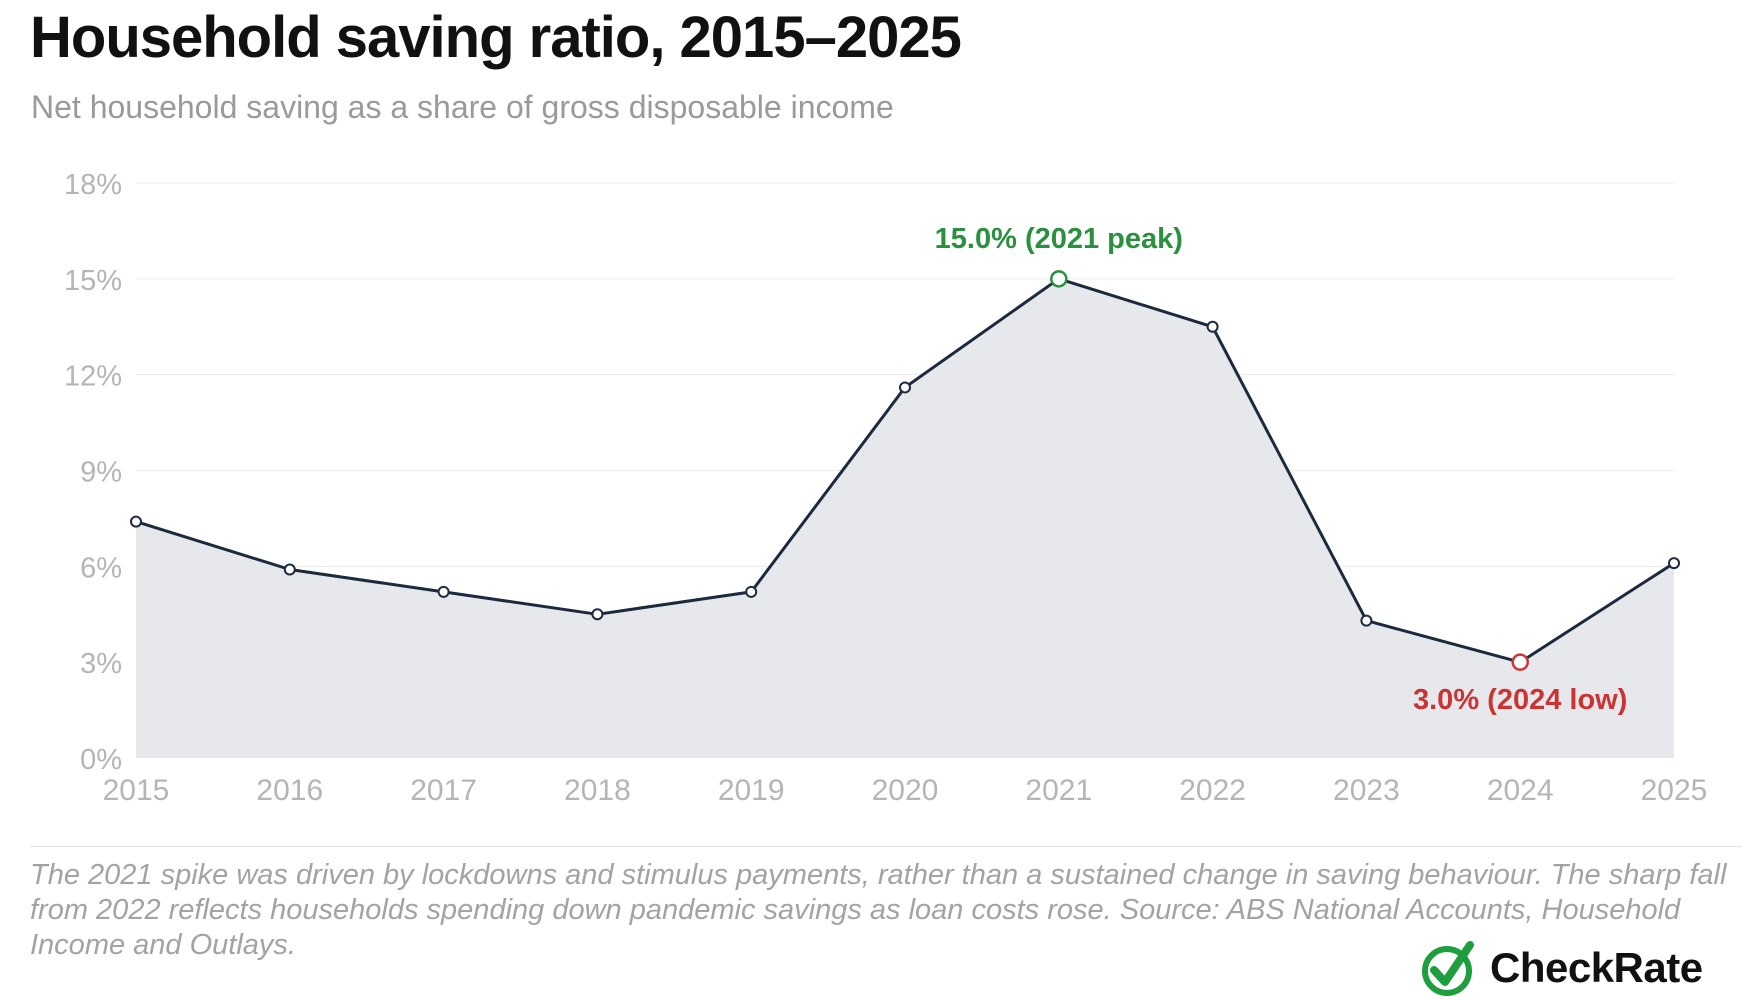  I want to click on y-tick-label: 6%, so click(101, 568).